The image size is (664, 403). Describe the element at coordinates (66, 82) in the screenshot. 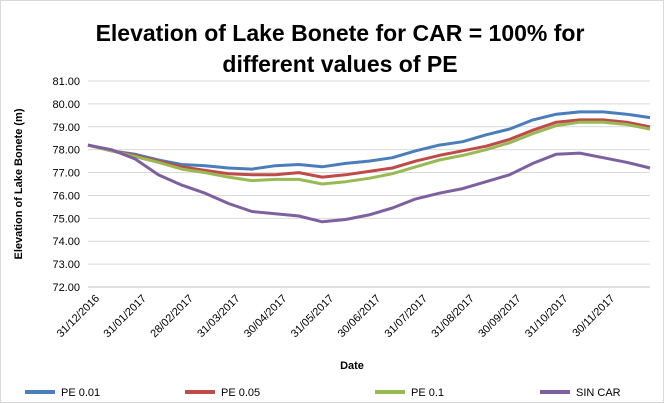

I see `y-tick-label: 81.00` at that location.